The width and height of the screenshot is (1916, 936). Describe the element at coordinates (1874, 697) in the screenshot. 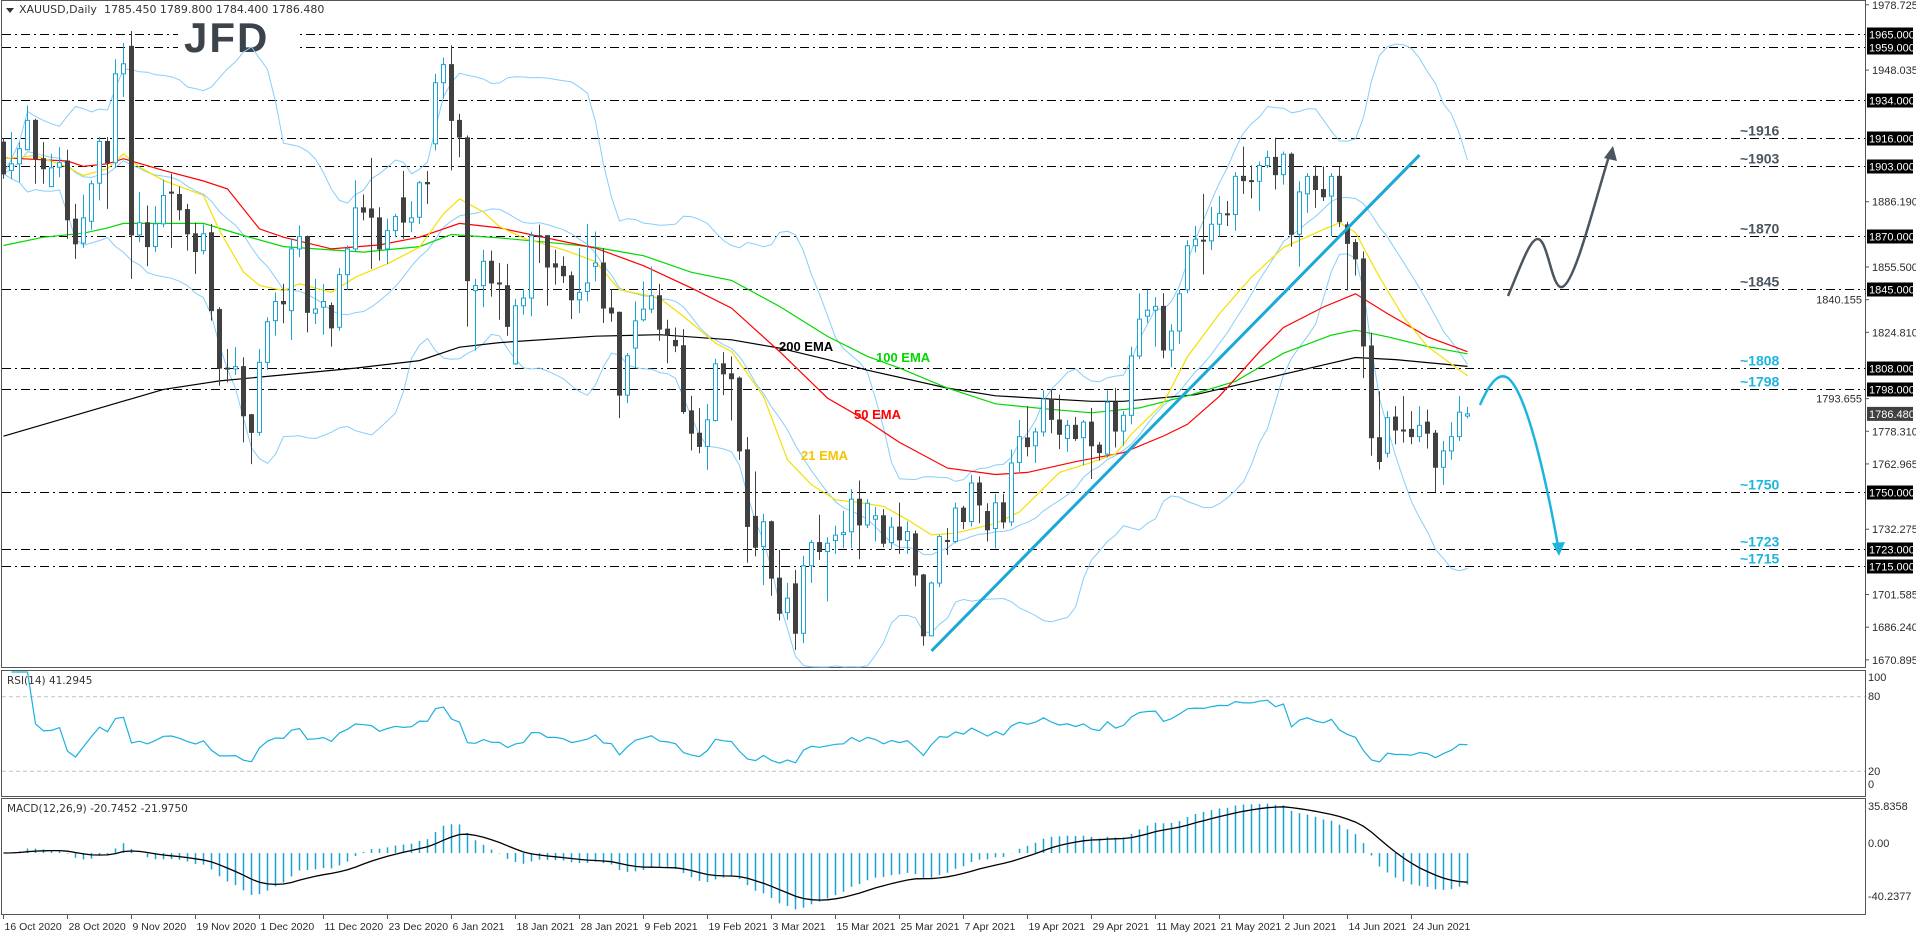

I see `rsi-tick-label: 80` at that location.